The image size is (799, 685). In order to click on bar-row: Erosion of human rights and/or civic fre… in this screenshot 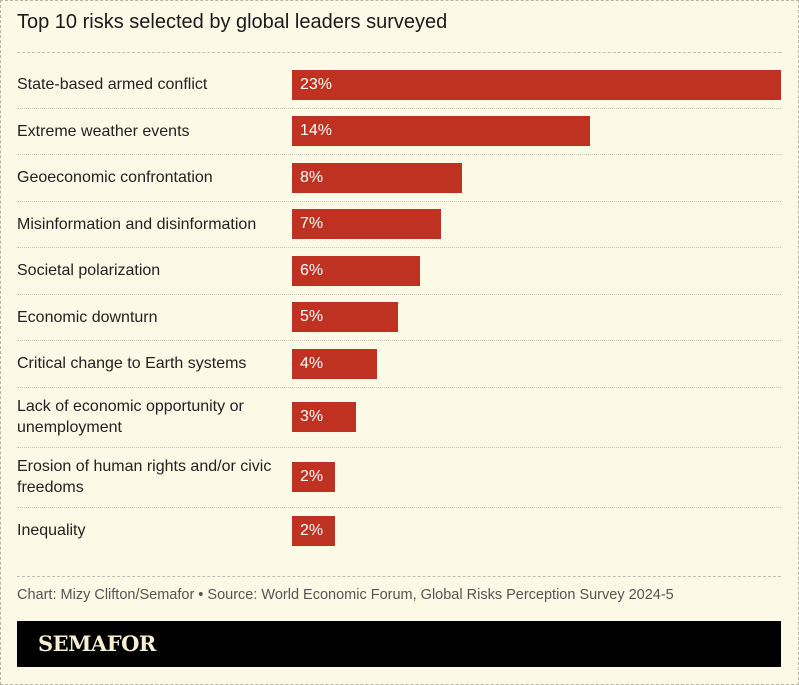, I will do `click(399, 478)`.